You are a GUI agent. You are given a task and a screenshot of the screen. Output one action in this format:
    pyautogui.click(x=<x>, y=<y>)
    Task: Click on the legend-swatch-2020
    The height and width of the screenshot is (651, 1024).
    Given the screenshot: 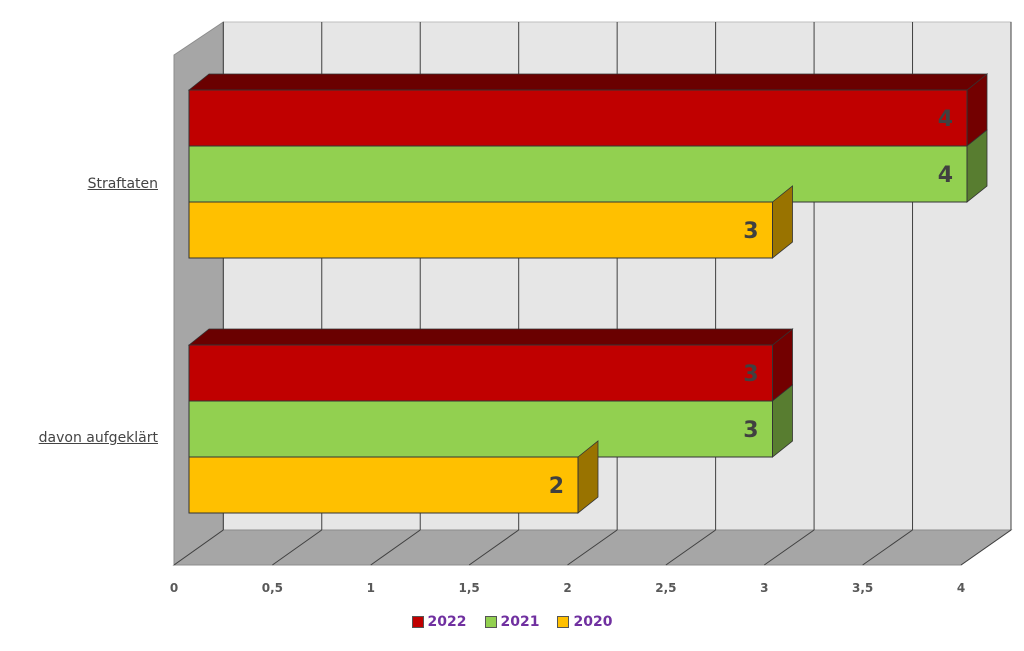 What is the action you would take?
    pyautogui.click(x=563, y=622)
    